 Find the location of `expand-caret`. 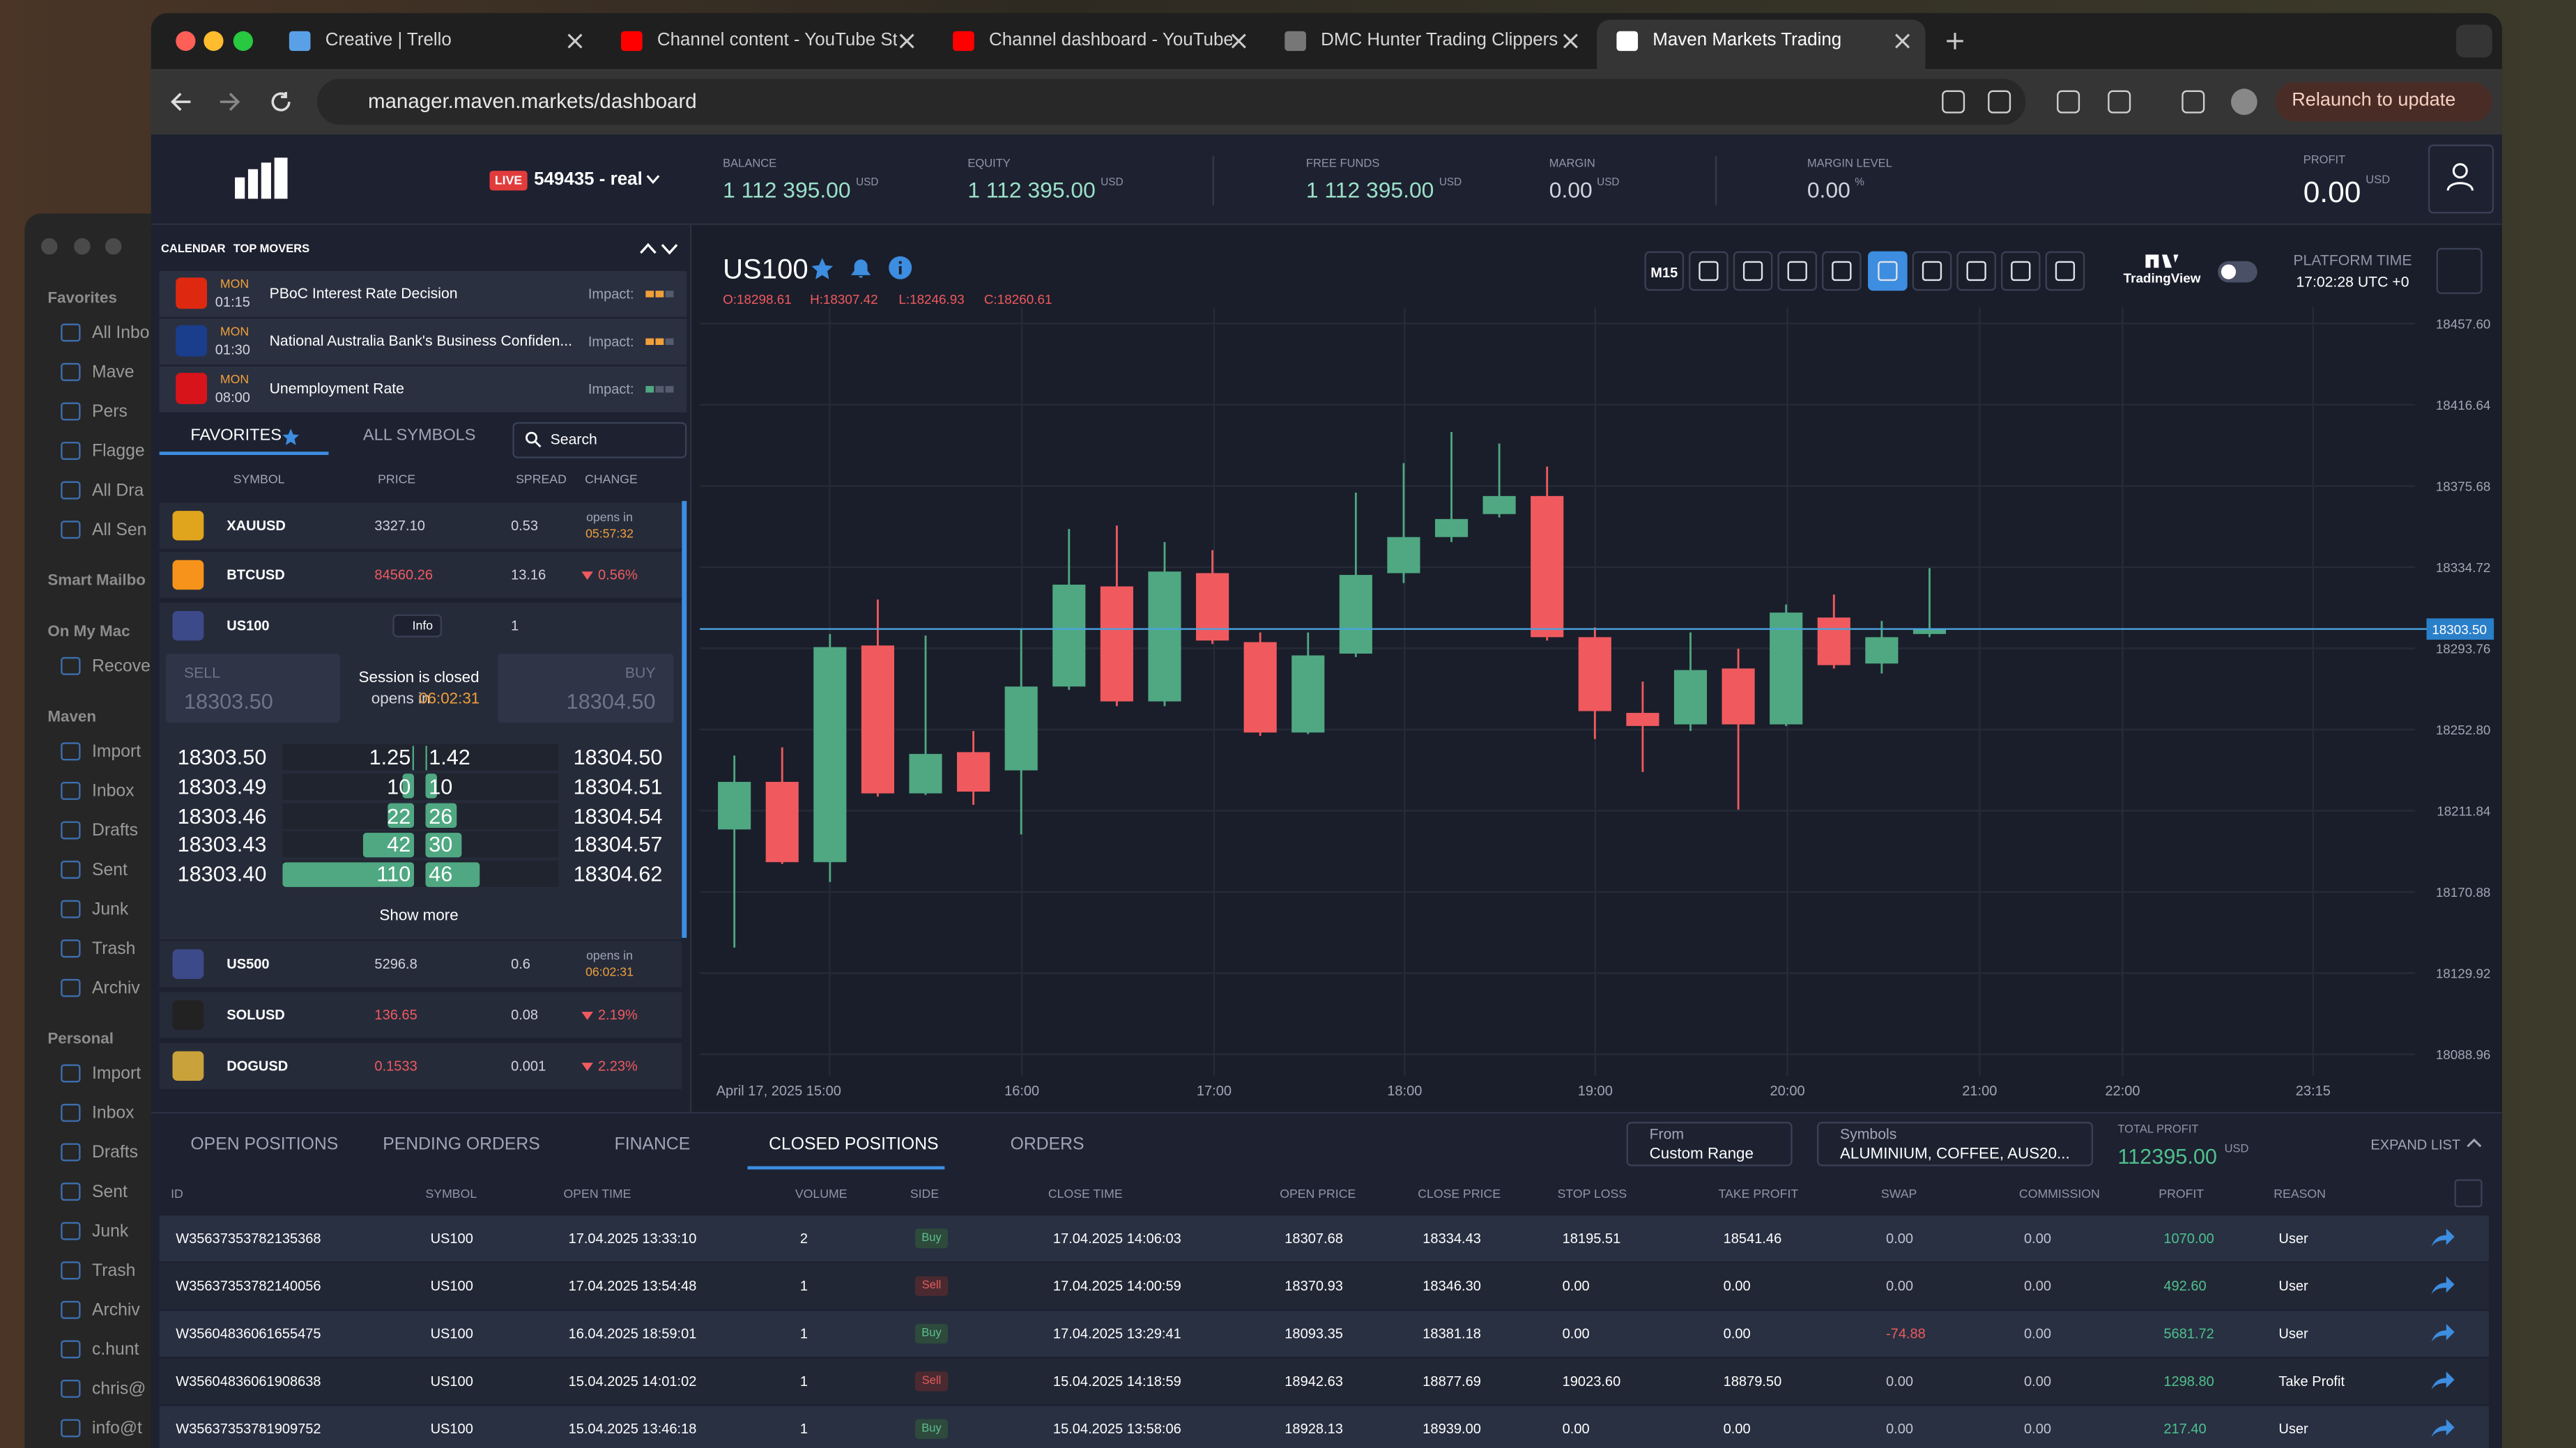

expand-caret is located at coordinates (2474, 1143).